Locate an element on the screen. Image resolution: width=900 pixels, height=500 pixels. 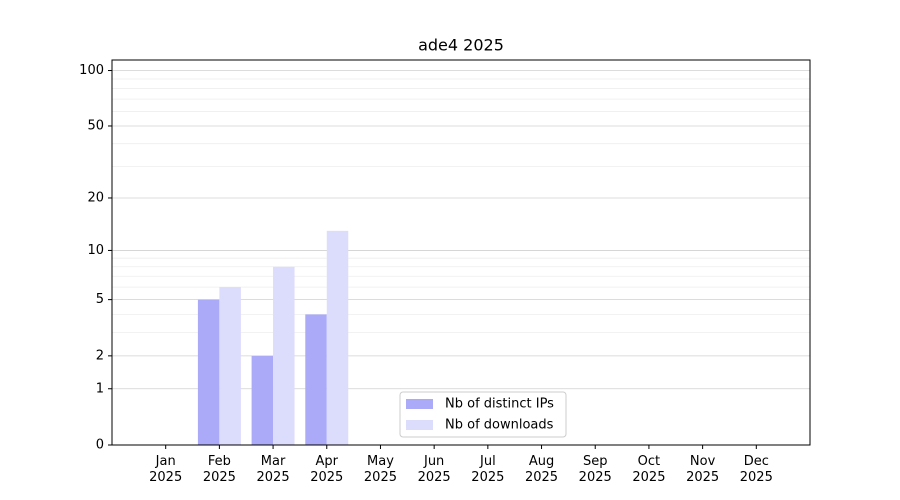
x-tick-label: Jul 2025 is located at coordinates (487, 469).